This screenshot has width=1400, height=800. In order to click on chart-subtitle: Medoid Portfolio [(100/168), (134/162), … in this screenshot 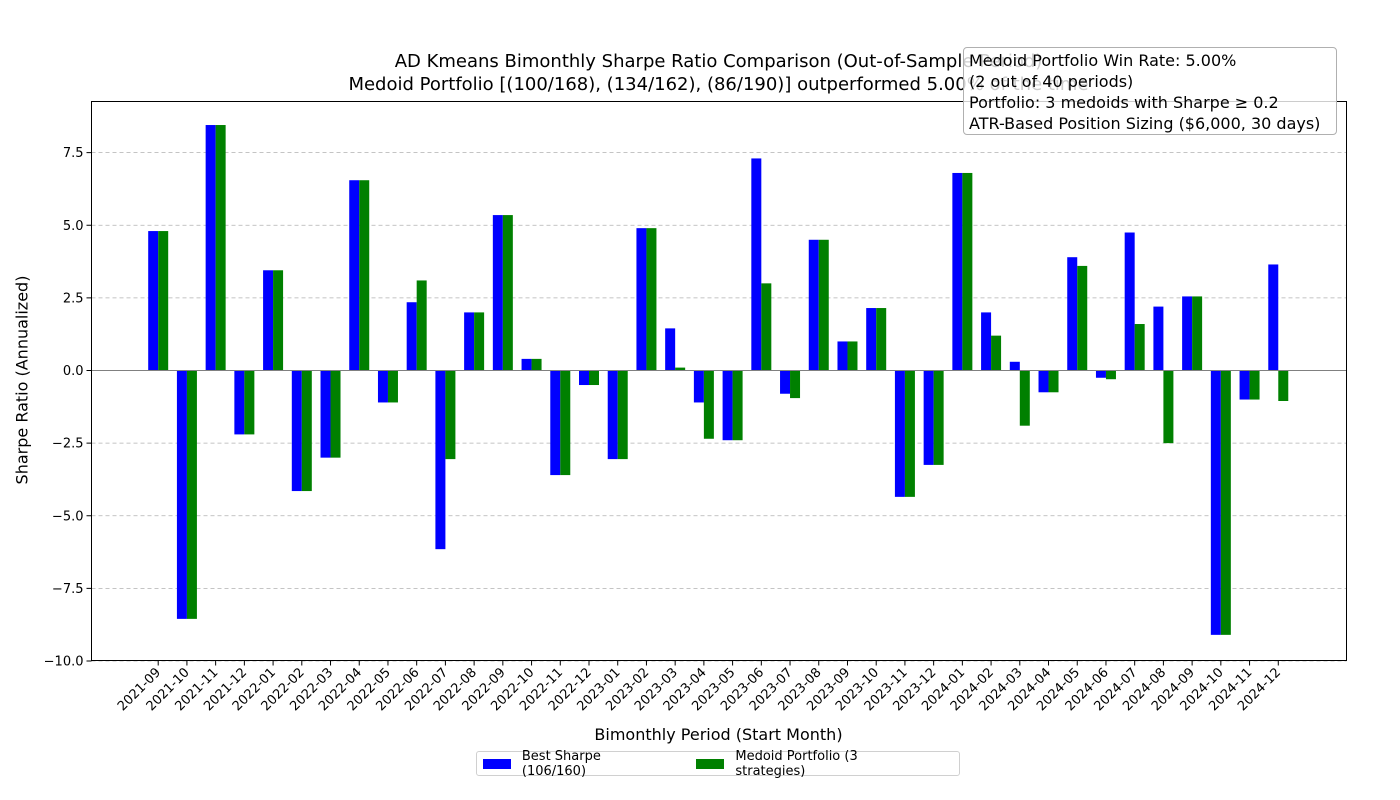, I will do `click(718, 84)`.